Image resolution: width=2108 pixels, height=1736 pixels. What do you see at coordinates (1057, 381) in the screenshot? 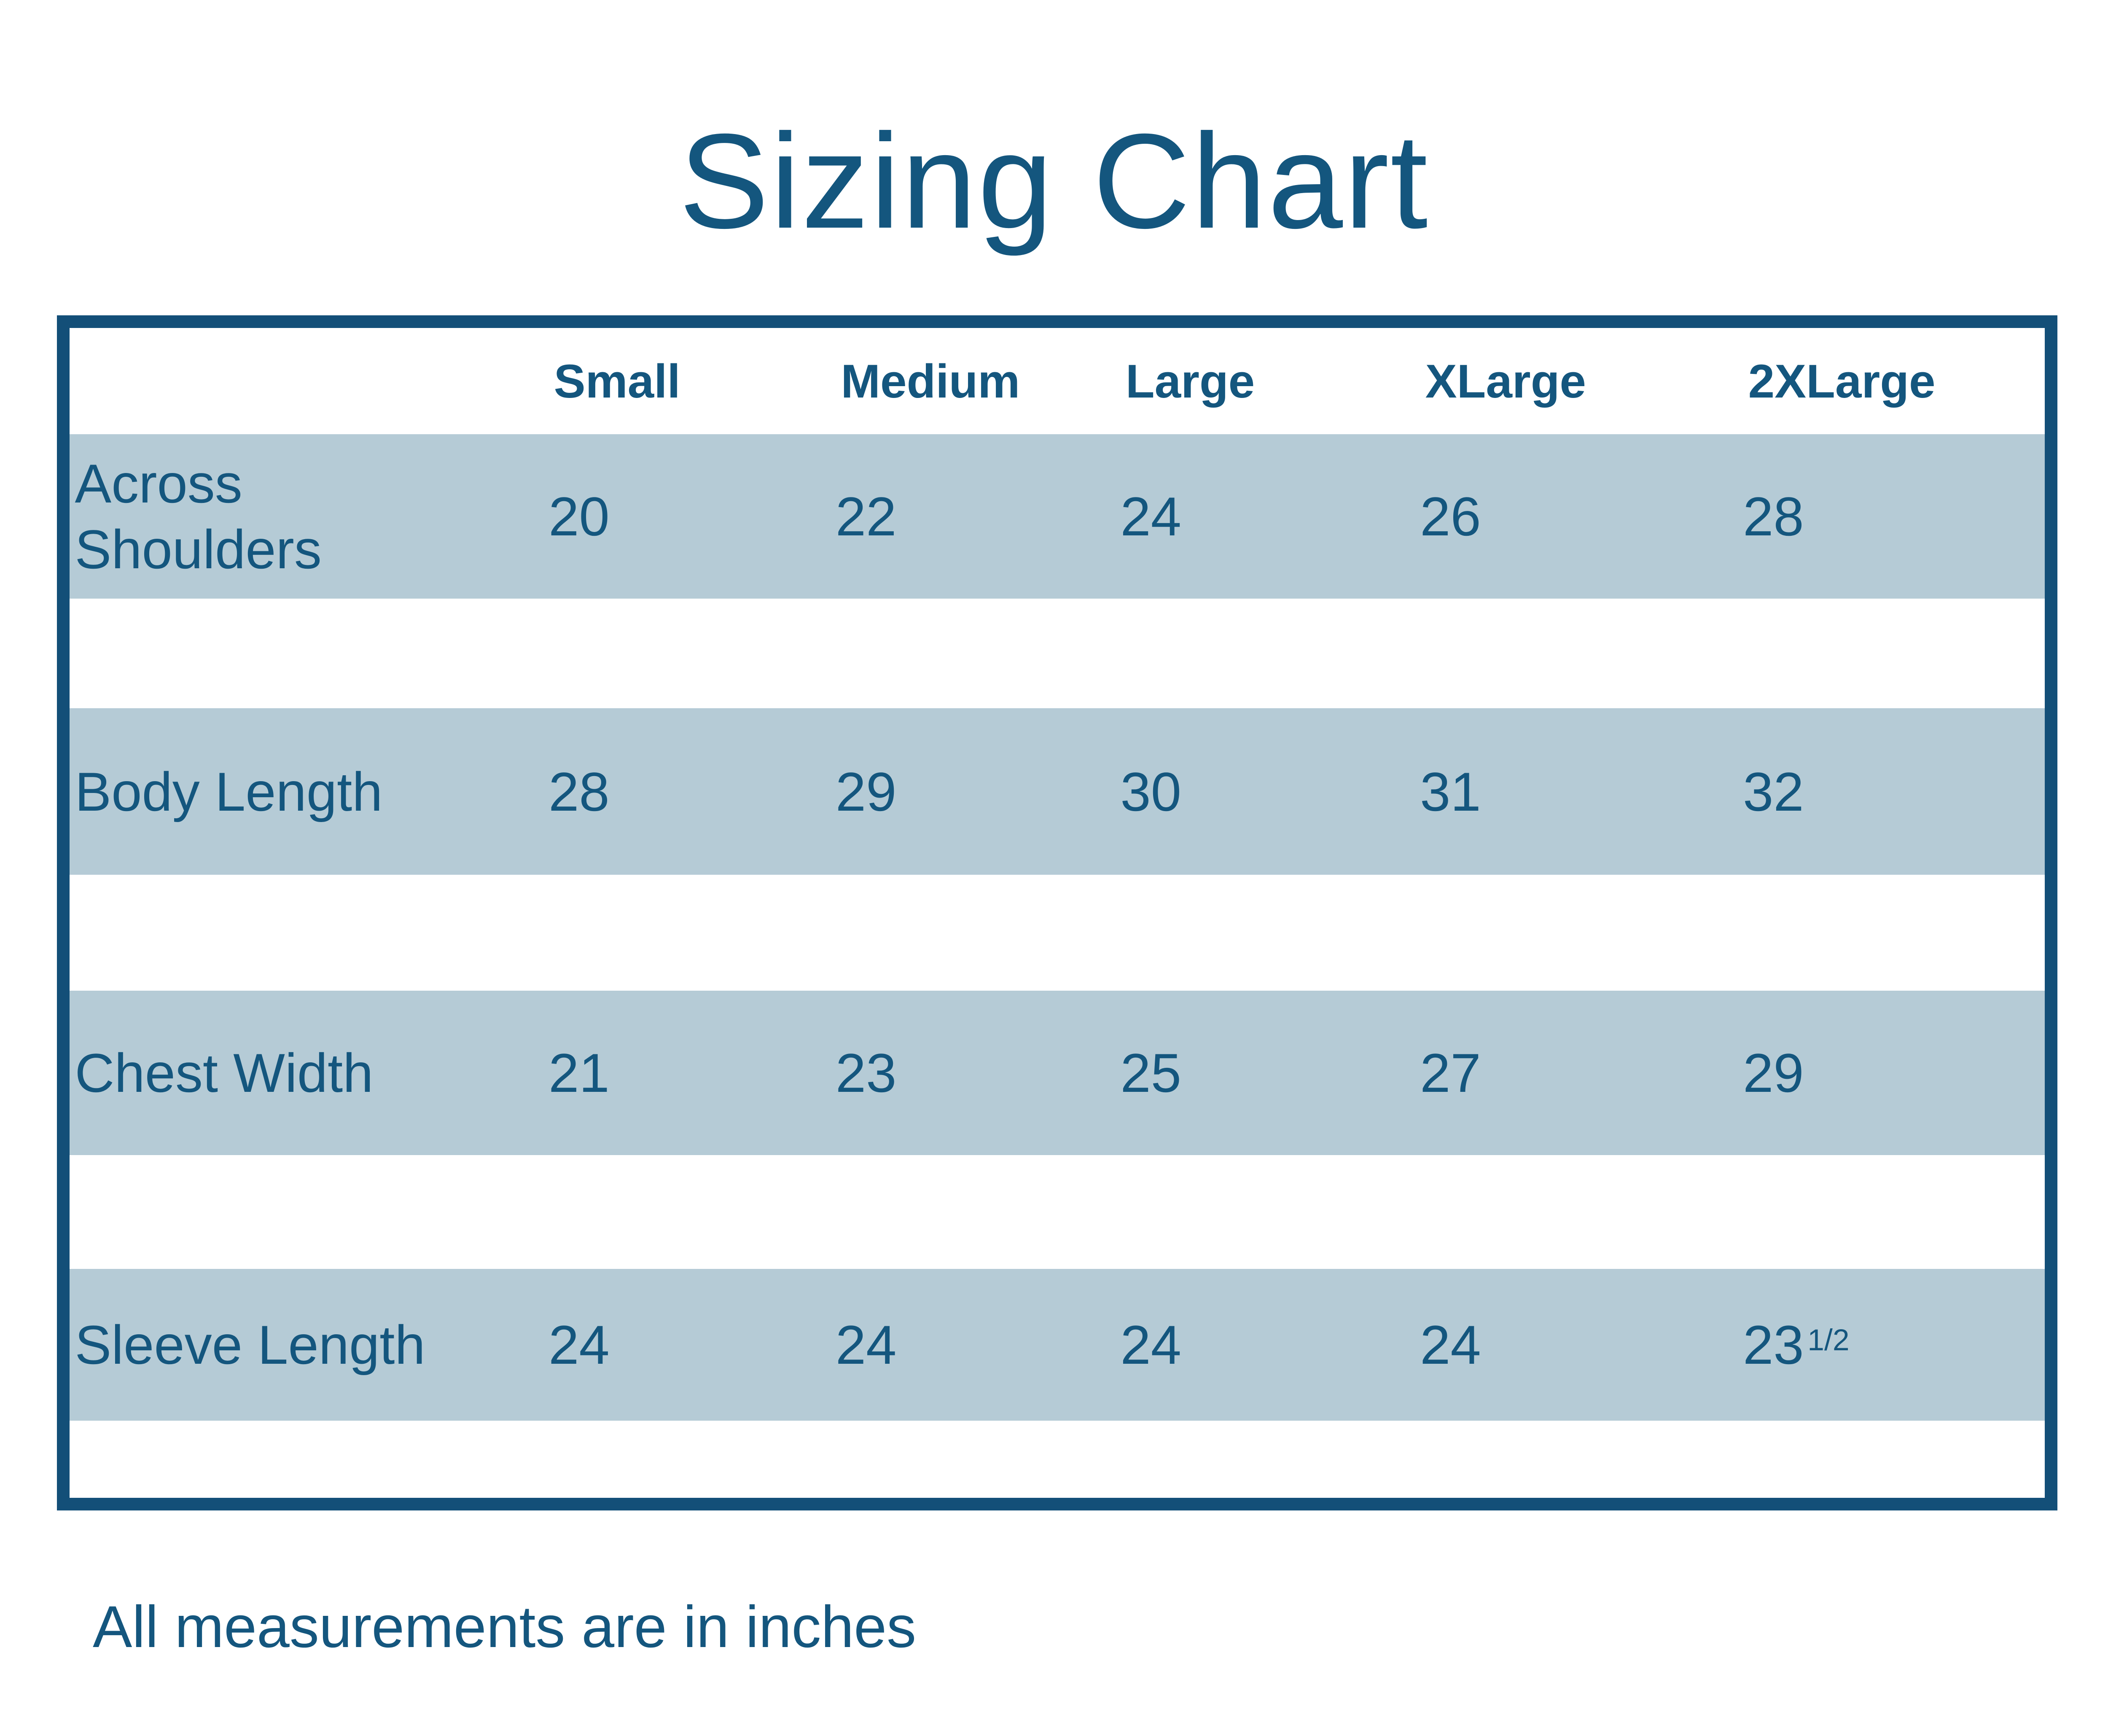
I see `table-header-row: Small Medium Large XLarge 2XLarge` at bounding box center [1057, 381].